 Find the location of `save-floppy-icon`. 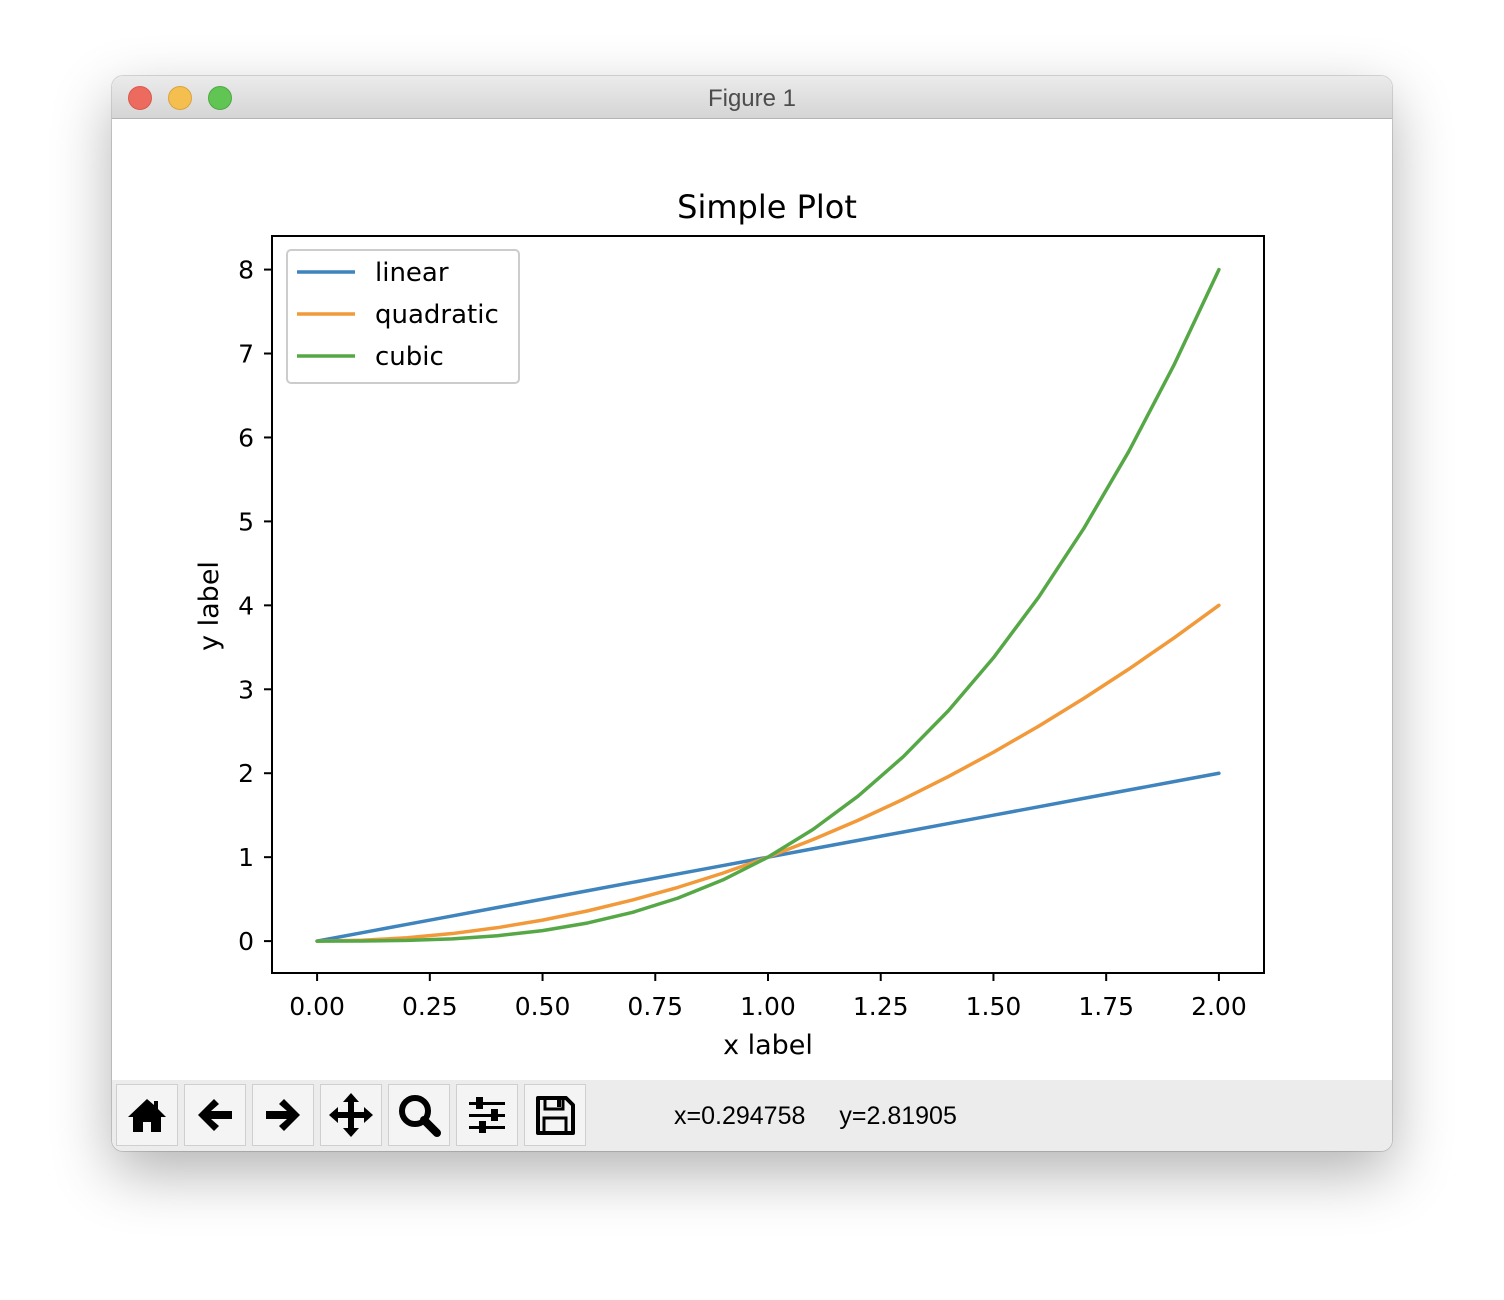

save-floppy-icon is located at coordinates (555, 1115).